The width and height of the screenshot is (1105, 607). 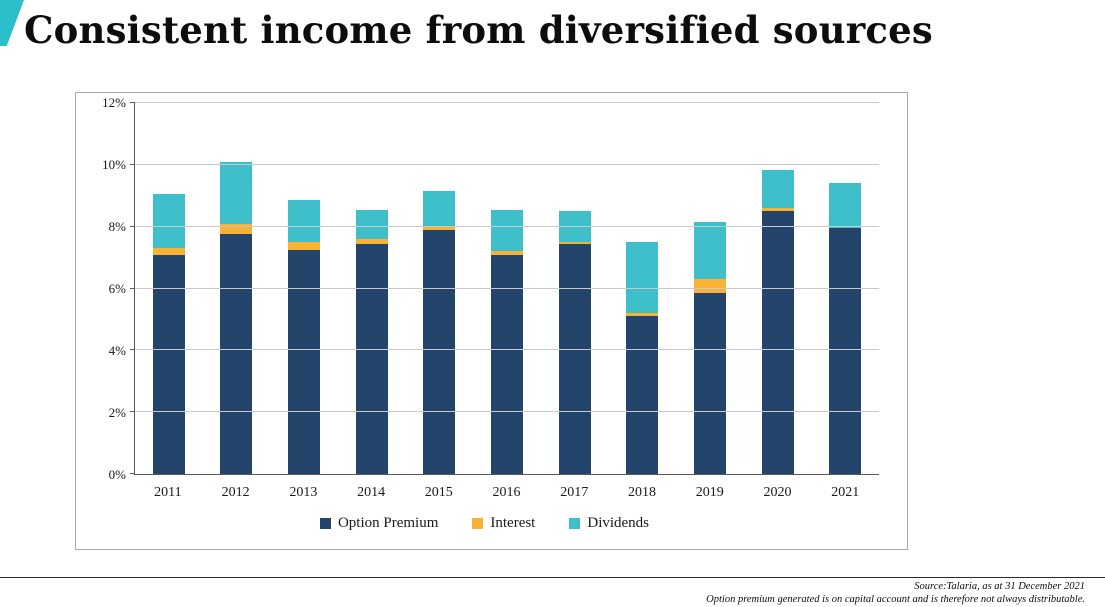 I want to click on y-tick-label: 0%, so click(x=117, y=474).